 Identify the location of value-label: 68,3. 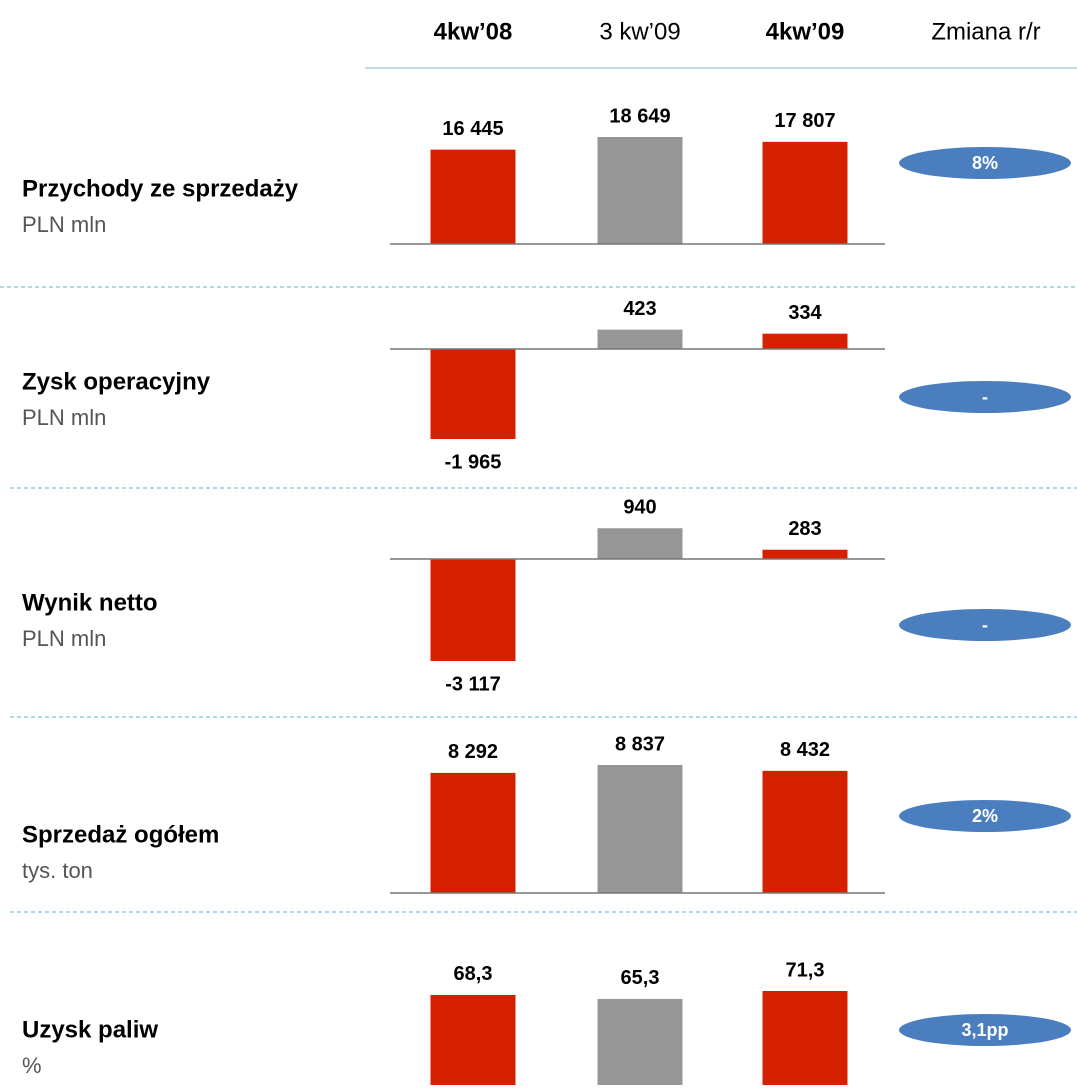
(473, 974).